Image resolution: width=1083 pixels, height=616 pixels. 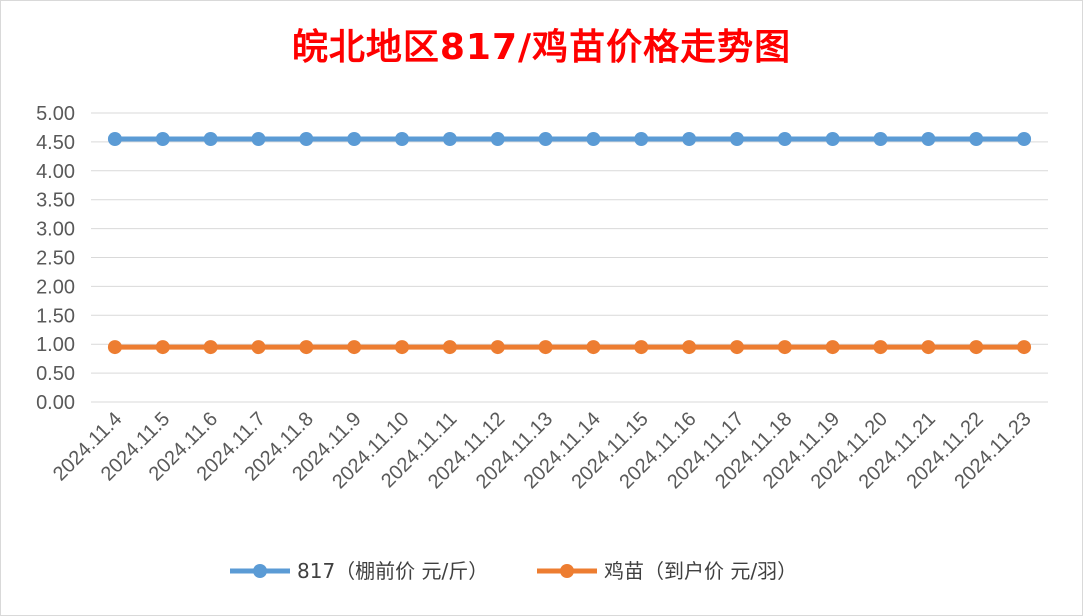 I want to click on y-tick-label: 2.00, so click(x=55, y=287).